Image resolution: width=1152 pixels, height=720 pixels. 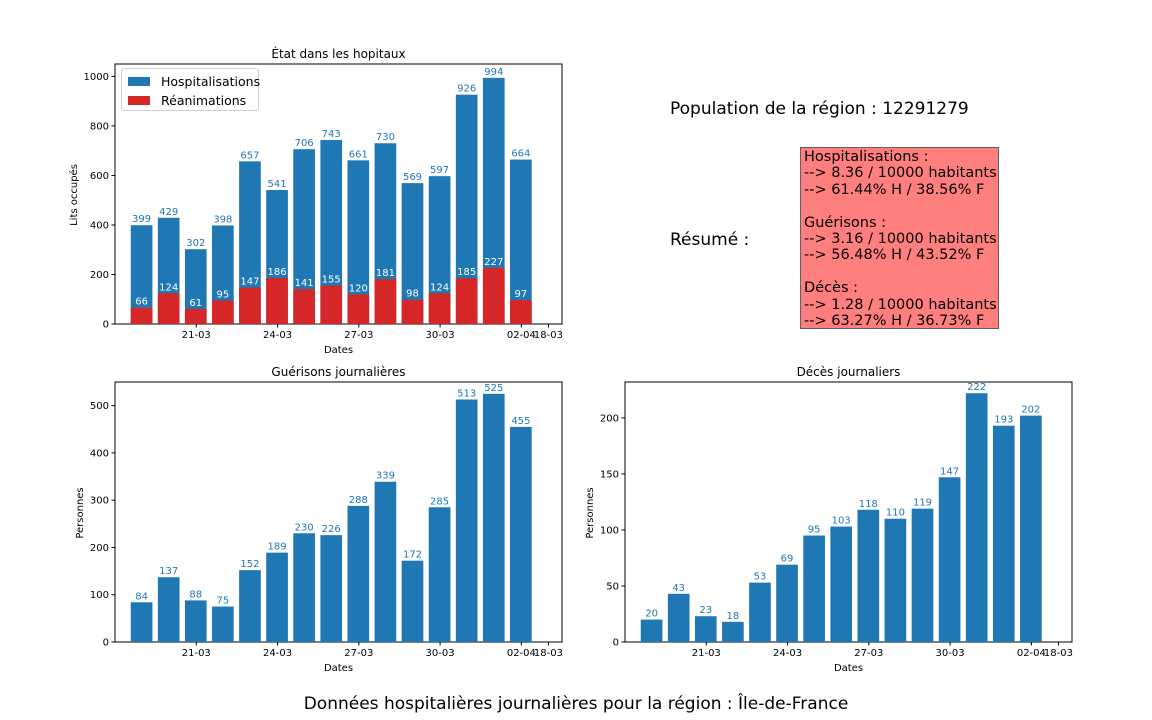 I want to click on y-tick-label: 600, so click(x=99, y=176).